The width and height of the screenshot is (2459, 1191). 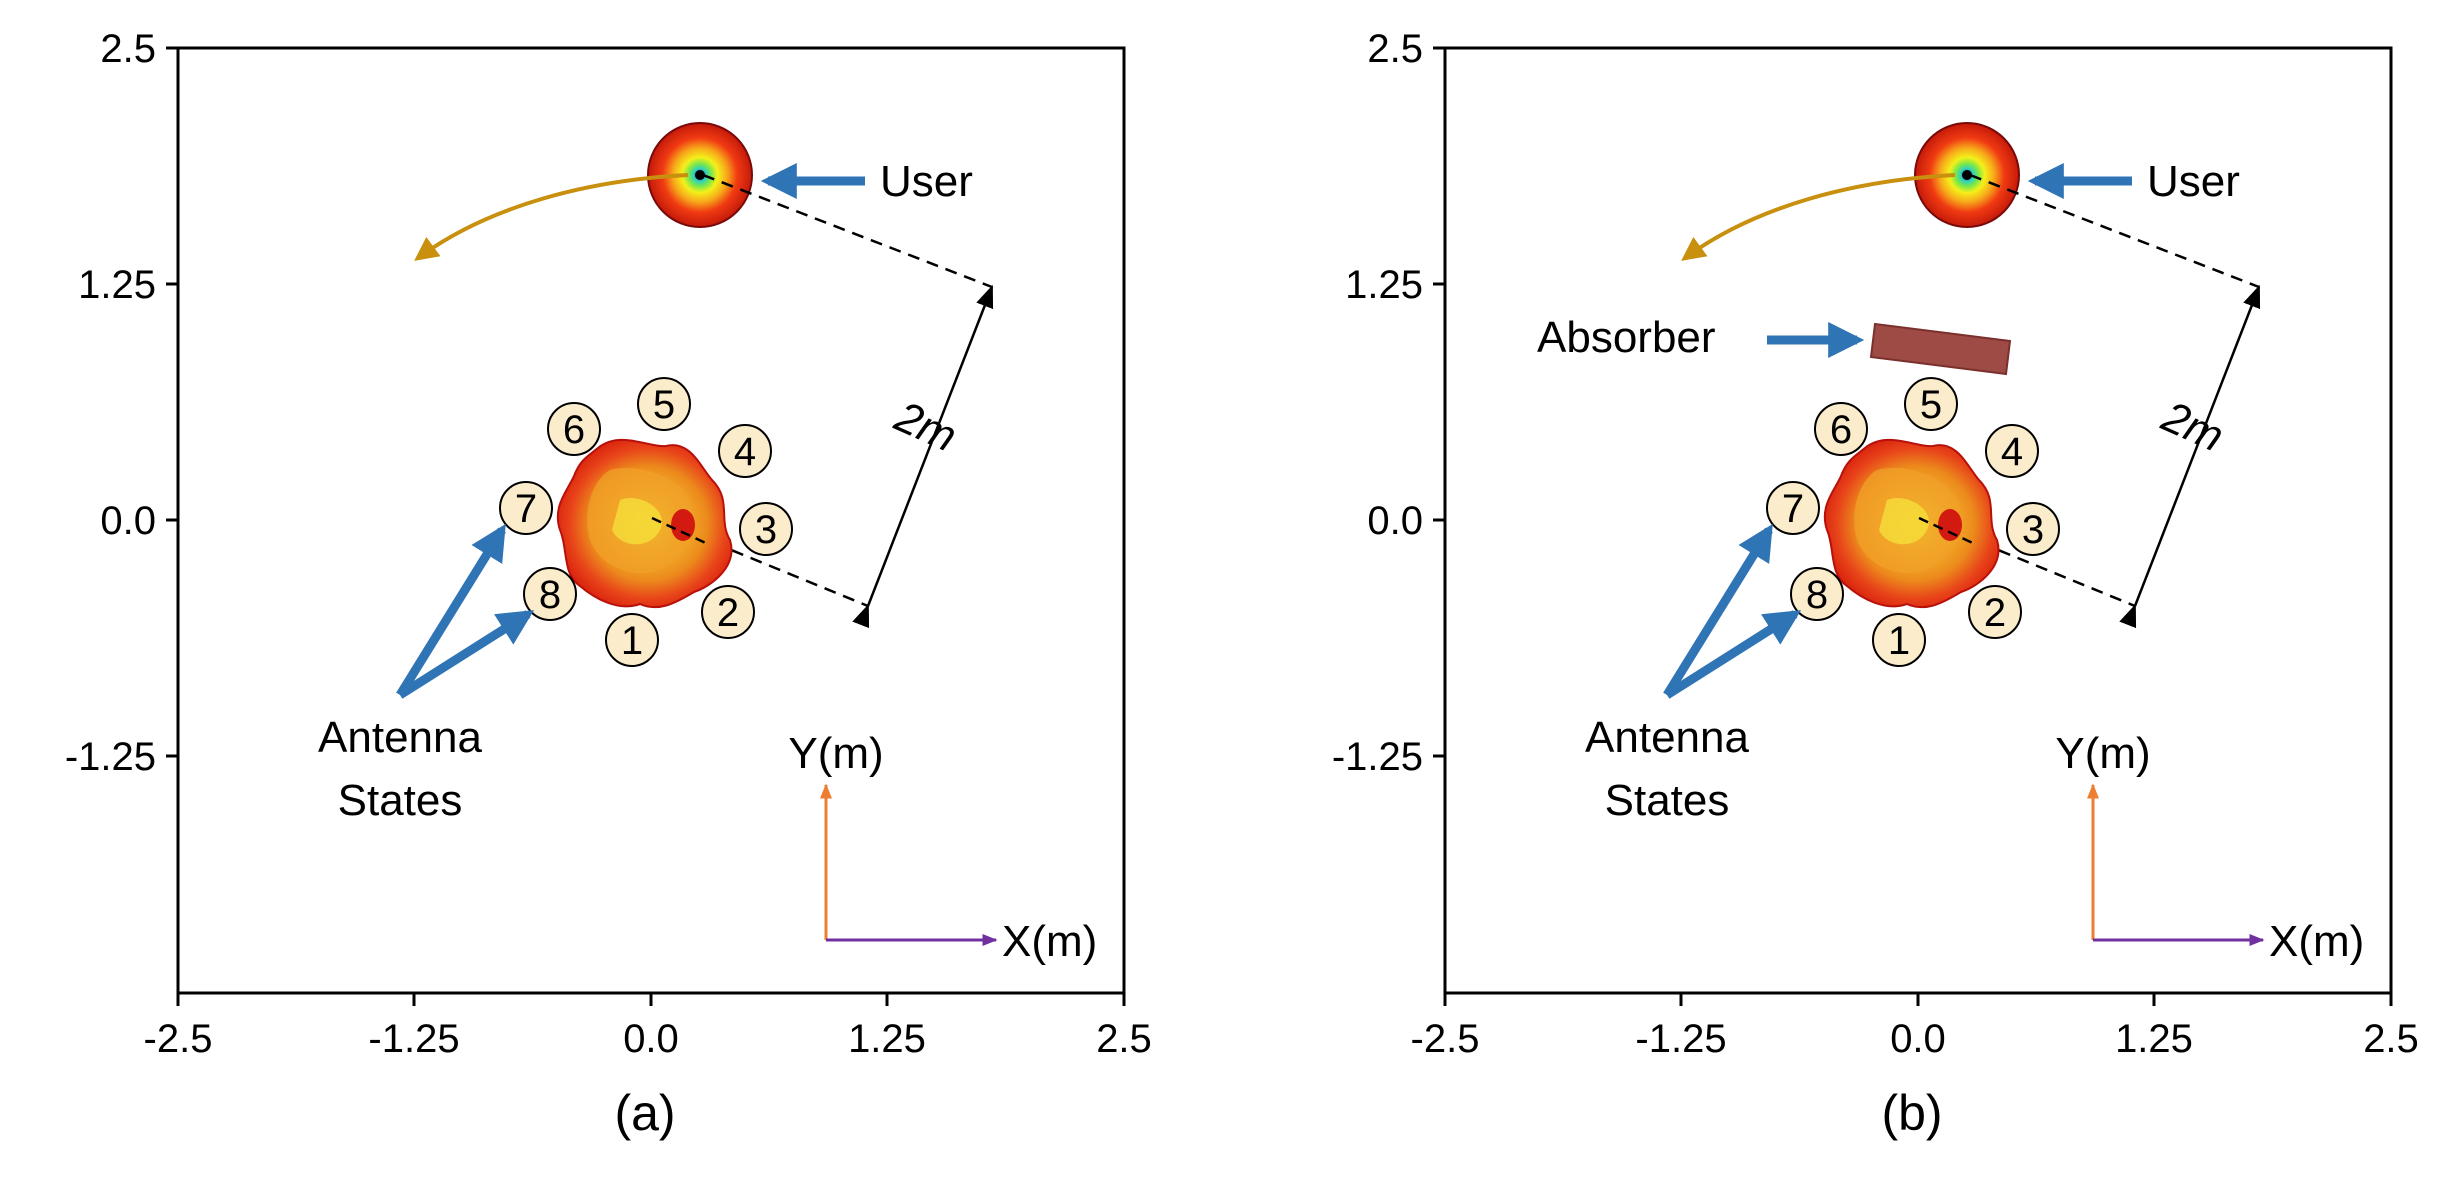 What do you see at coordinates (1940, 349) in the screenshot?
I see `absorber-block` at bounding box center [1940, 349].